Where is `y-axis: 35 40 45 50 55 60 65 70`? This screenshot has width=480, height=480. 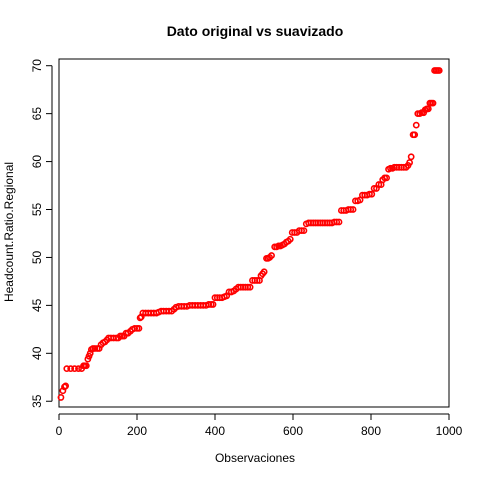 y-axis: 35 40 45 50 55 60 65 70 is located at coordinates (41, 233).